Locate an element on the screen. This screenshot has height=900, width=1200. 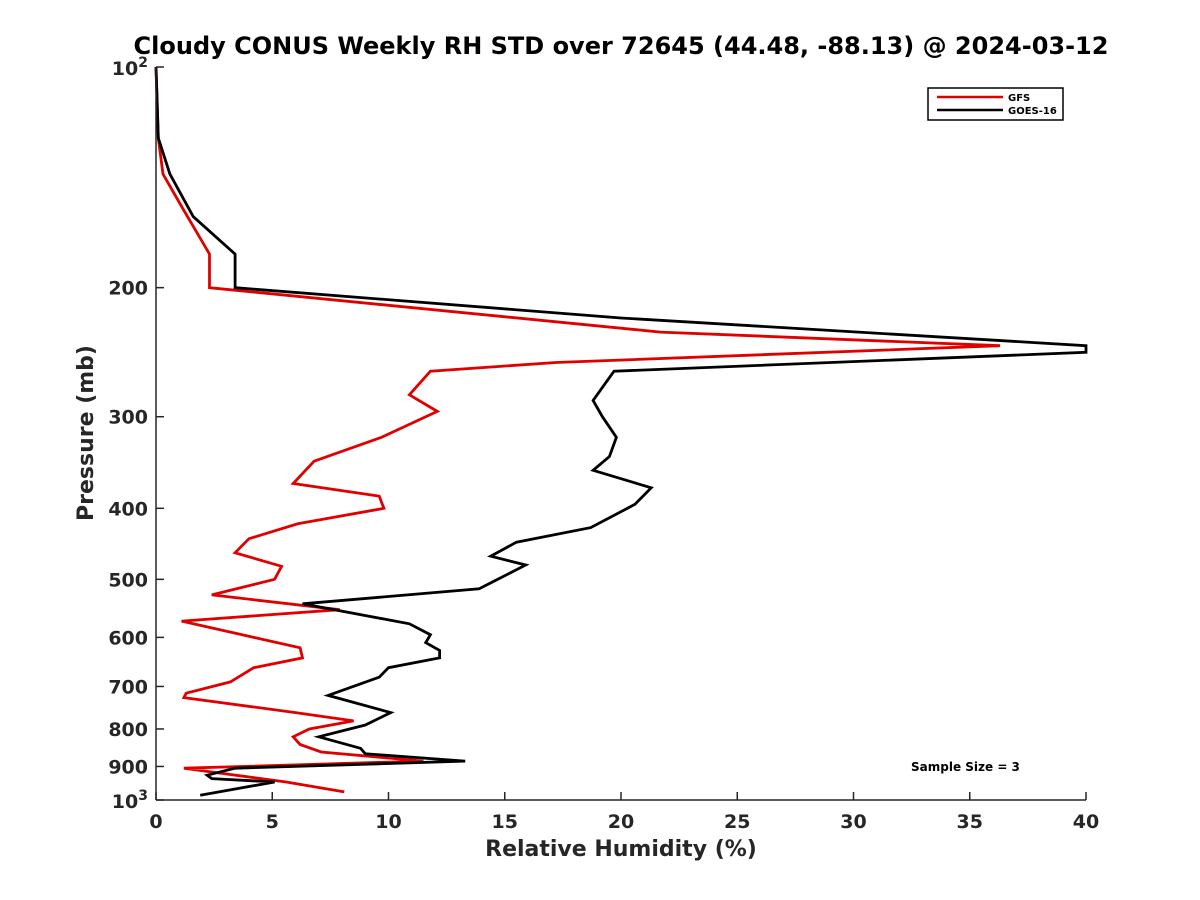
x-tick-label: 15 is located at coordinates (505, 822).